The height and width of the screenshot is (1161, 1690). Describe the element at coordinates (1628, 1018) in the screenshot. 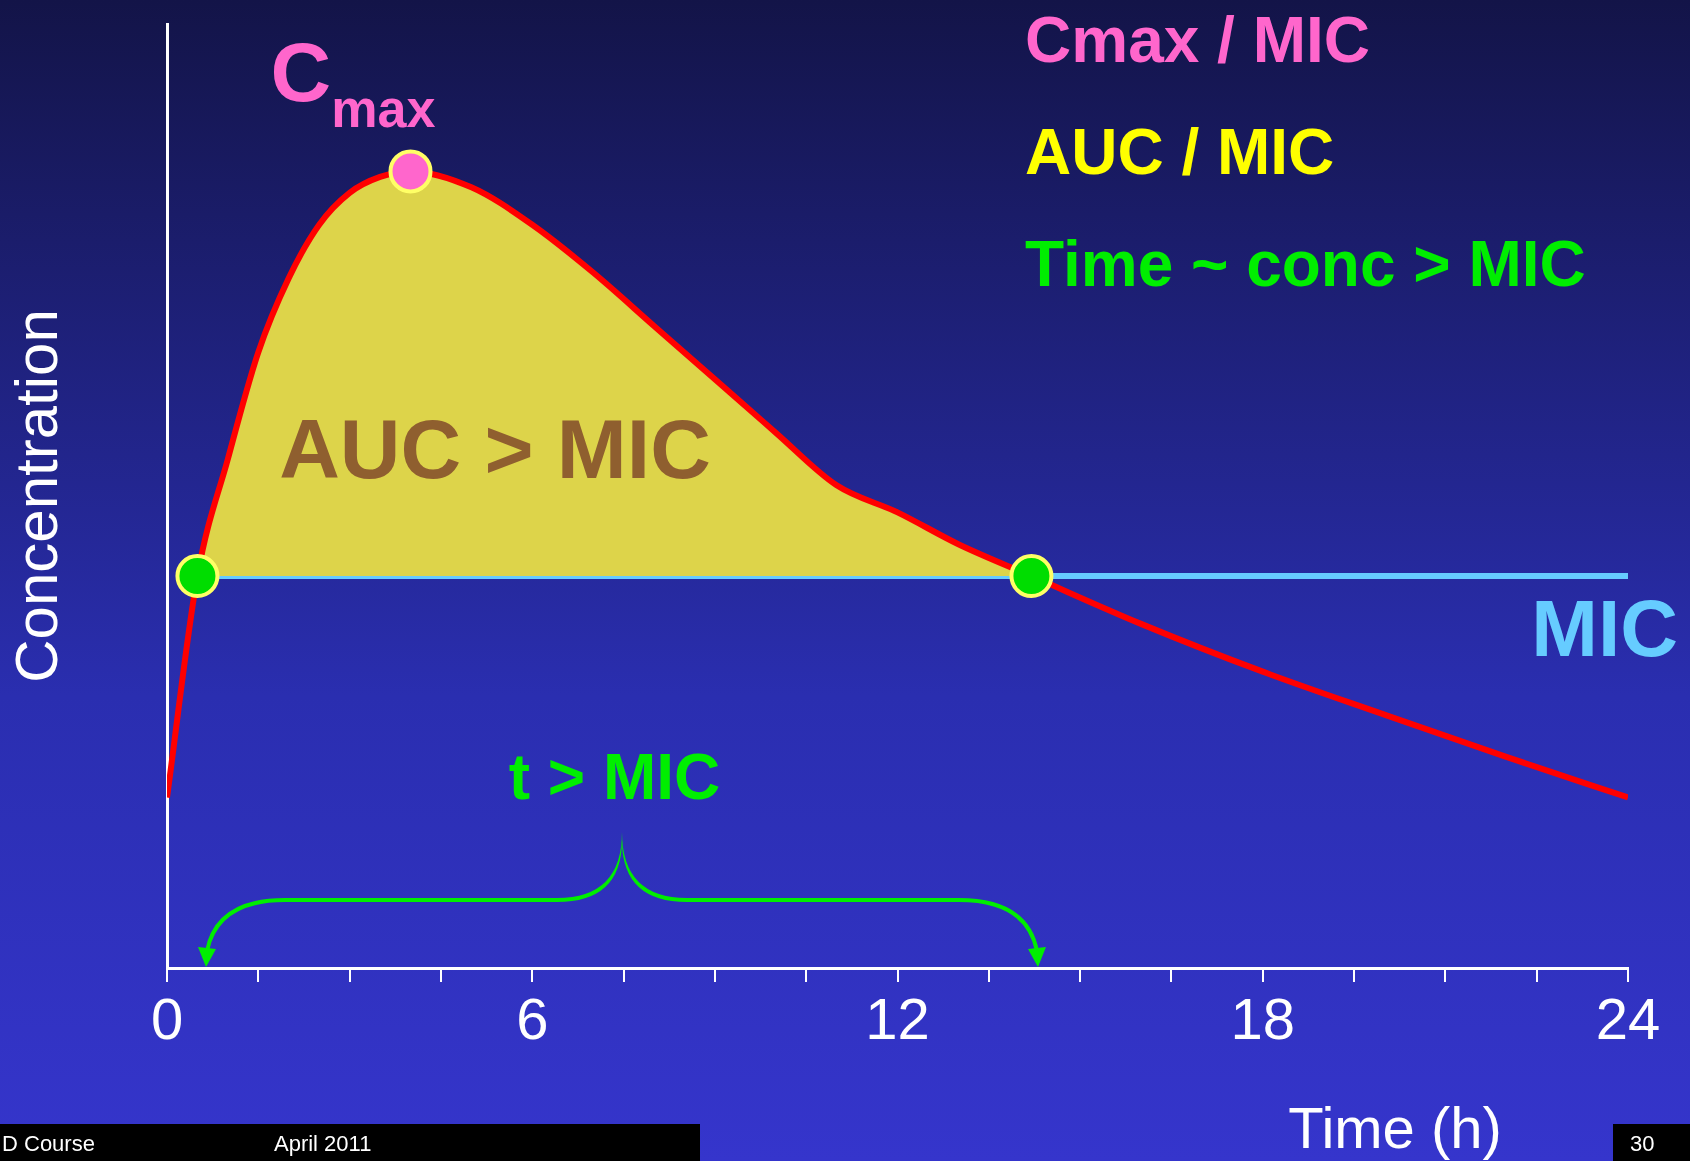

I see `x-tick-label: 24` at that location.